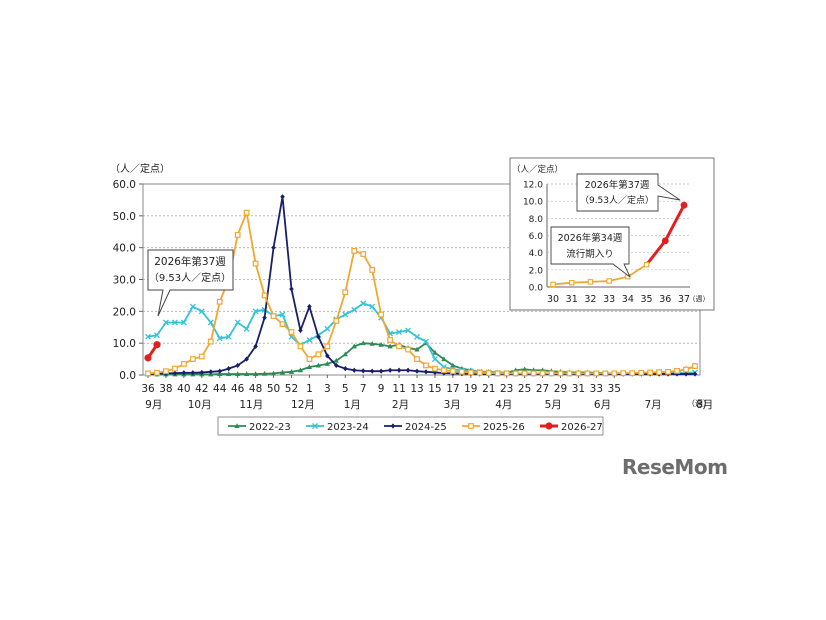 This screenshot has width=826, height=620. Describe the element at coordinates (684, 299) in the screenshot. I see `inset-x-tick-label: 37` at that location.